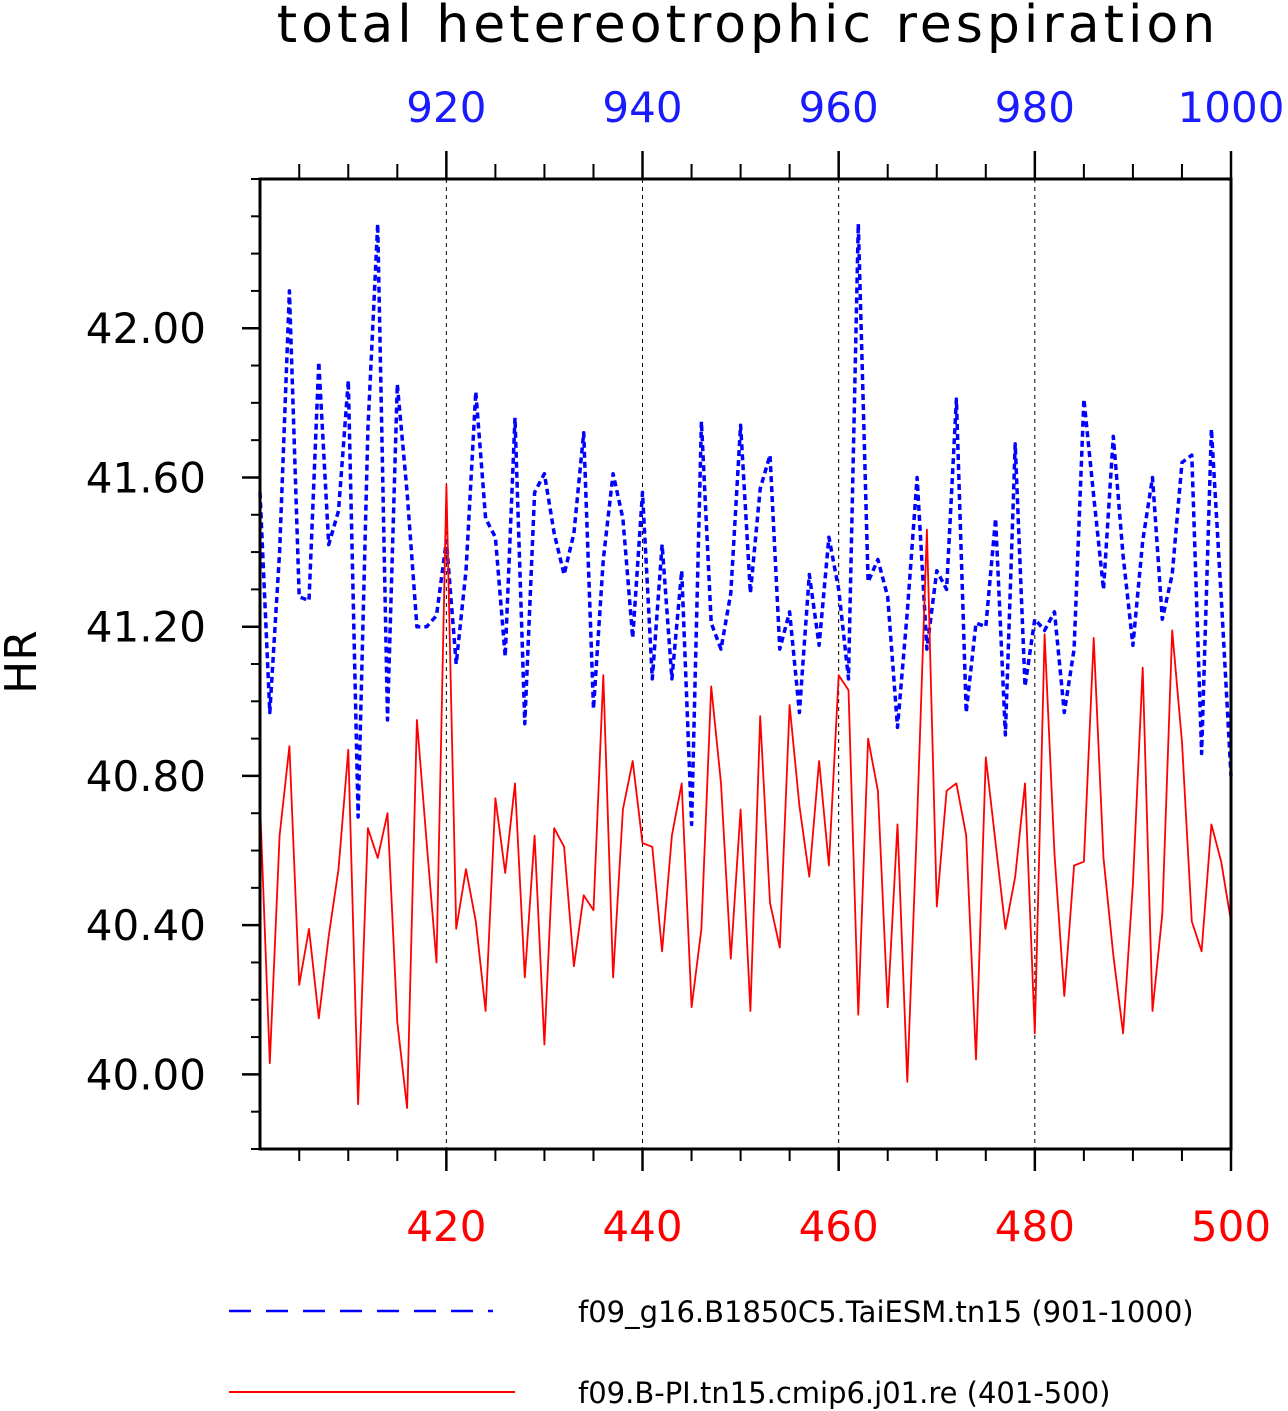 The height and width of the screenshot is (1411, 1288). What do you see at coordinates (446, 1226) in the screenshot?
I see `bottom-tick-label: 420` at bounding box center [446, 1226].